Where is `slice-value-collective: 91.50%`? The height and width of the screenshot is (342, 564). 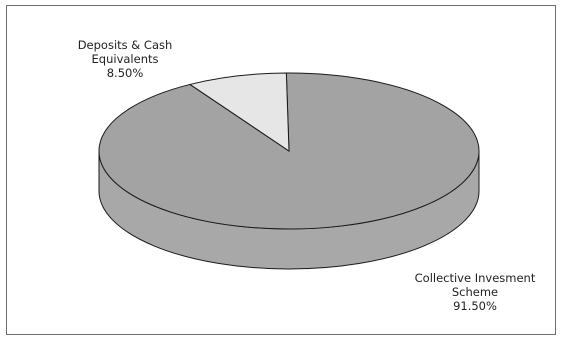 slice-value-collective: 91.50% is located at coordinates (475, 306).